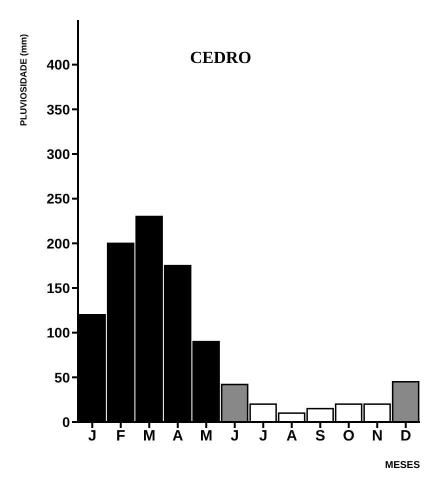 The image size is (444, 484). I want to click on y-tick-label: 300, so click(58, 154).